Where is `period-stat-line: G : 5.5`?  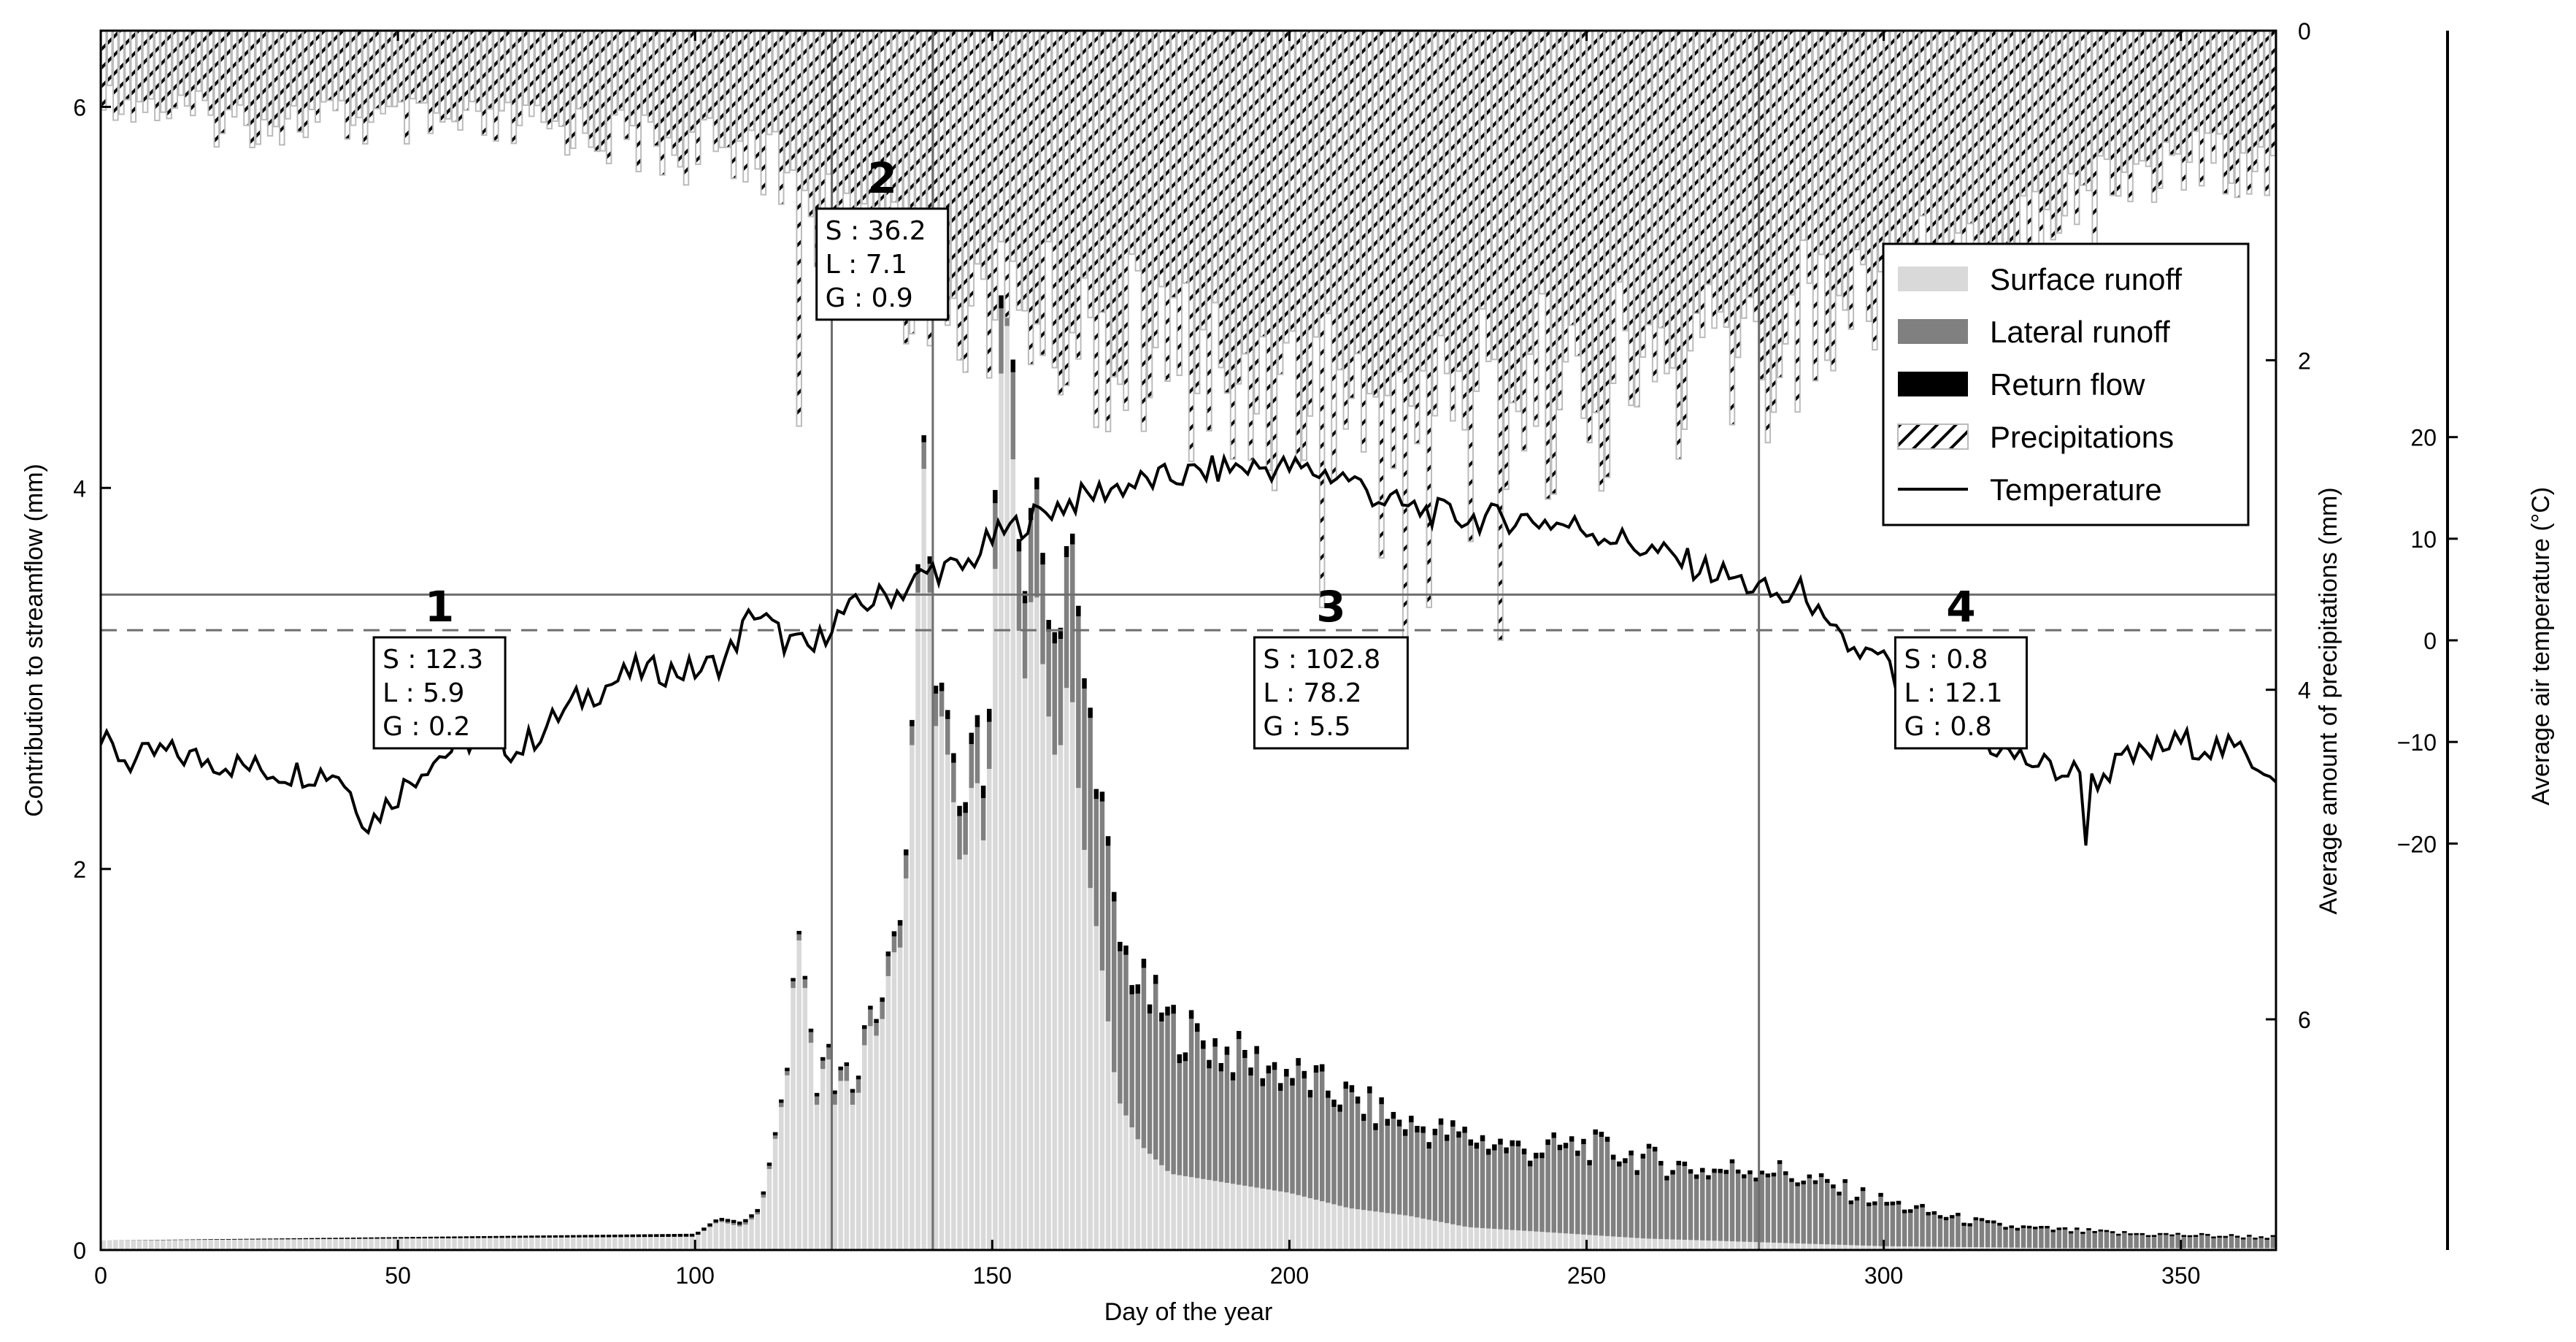
period-stat-line: G : 5.5 is located at coordinates (1306, 727).